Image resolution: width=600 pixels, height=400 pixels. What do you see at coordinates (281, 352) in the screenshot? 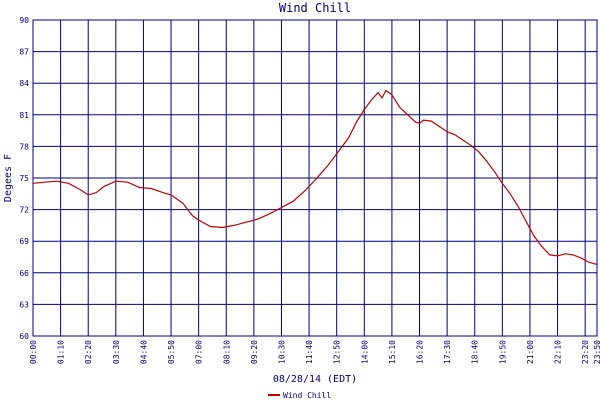
I see `x-tick-label: 10:30` at bounding box center [281, 352].